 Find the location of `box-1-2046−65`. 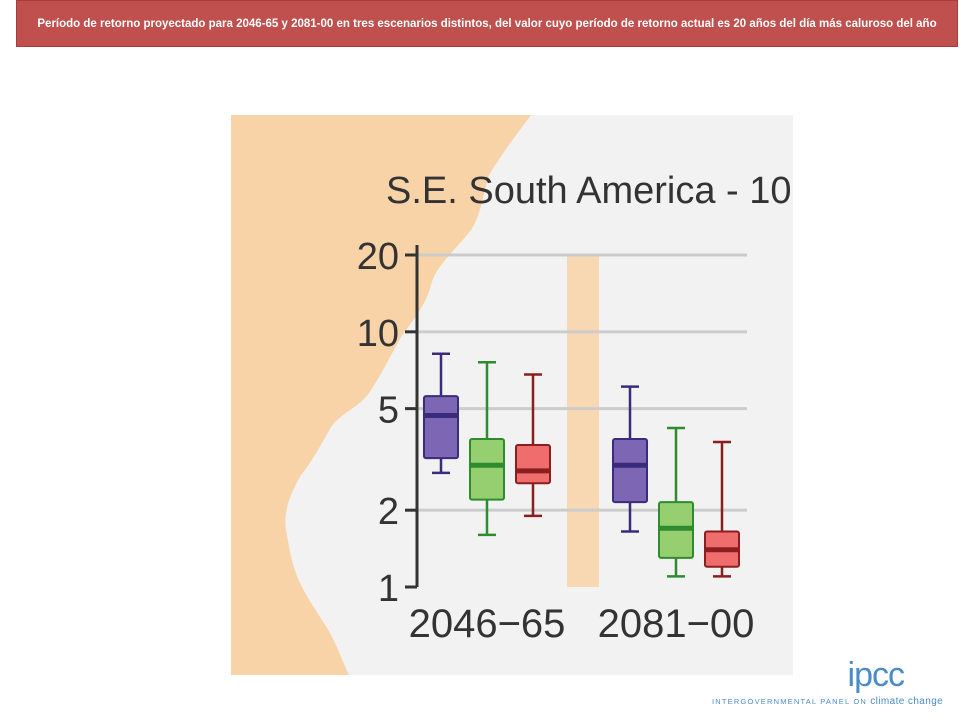

box-1-2046−65 is located at coordinates (441, 413).